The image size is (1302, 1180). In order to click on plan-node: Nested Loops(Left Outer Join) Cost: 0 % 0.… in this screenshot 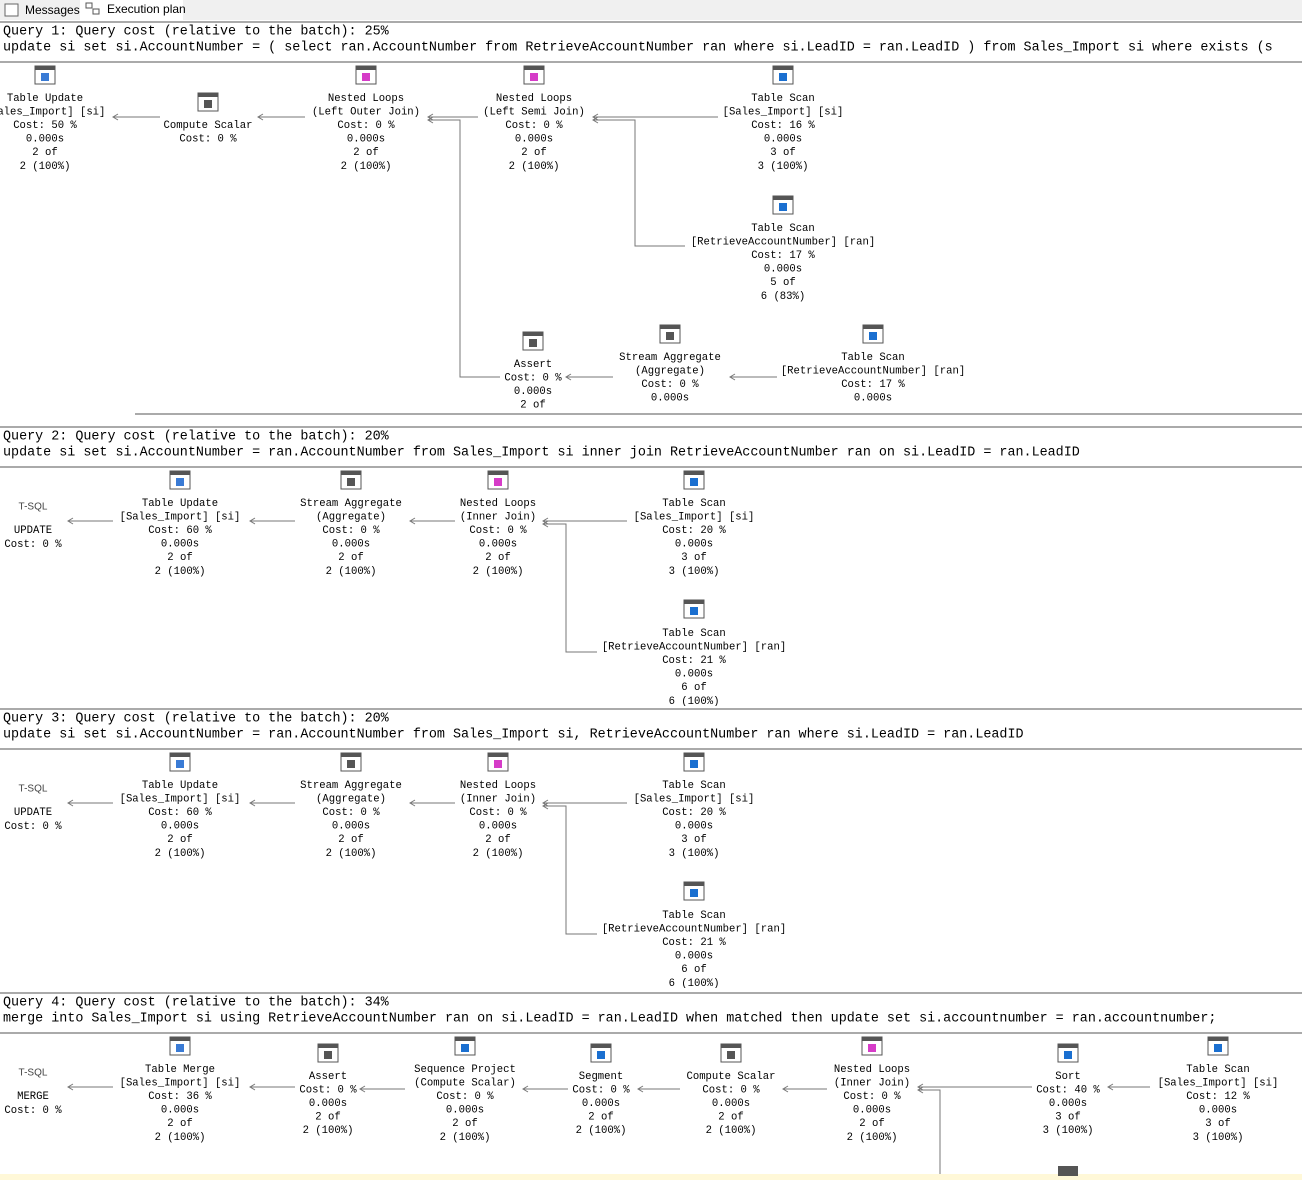, I will do `click(366, 119)`.